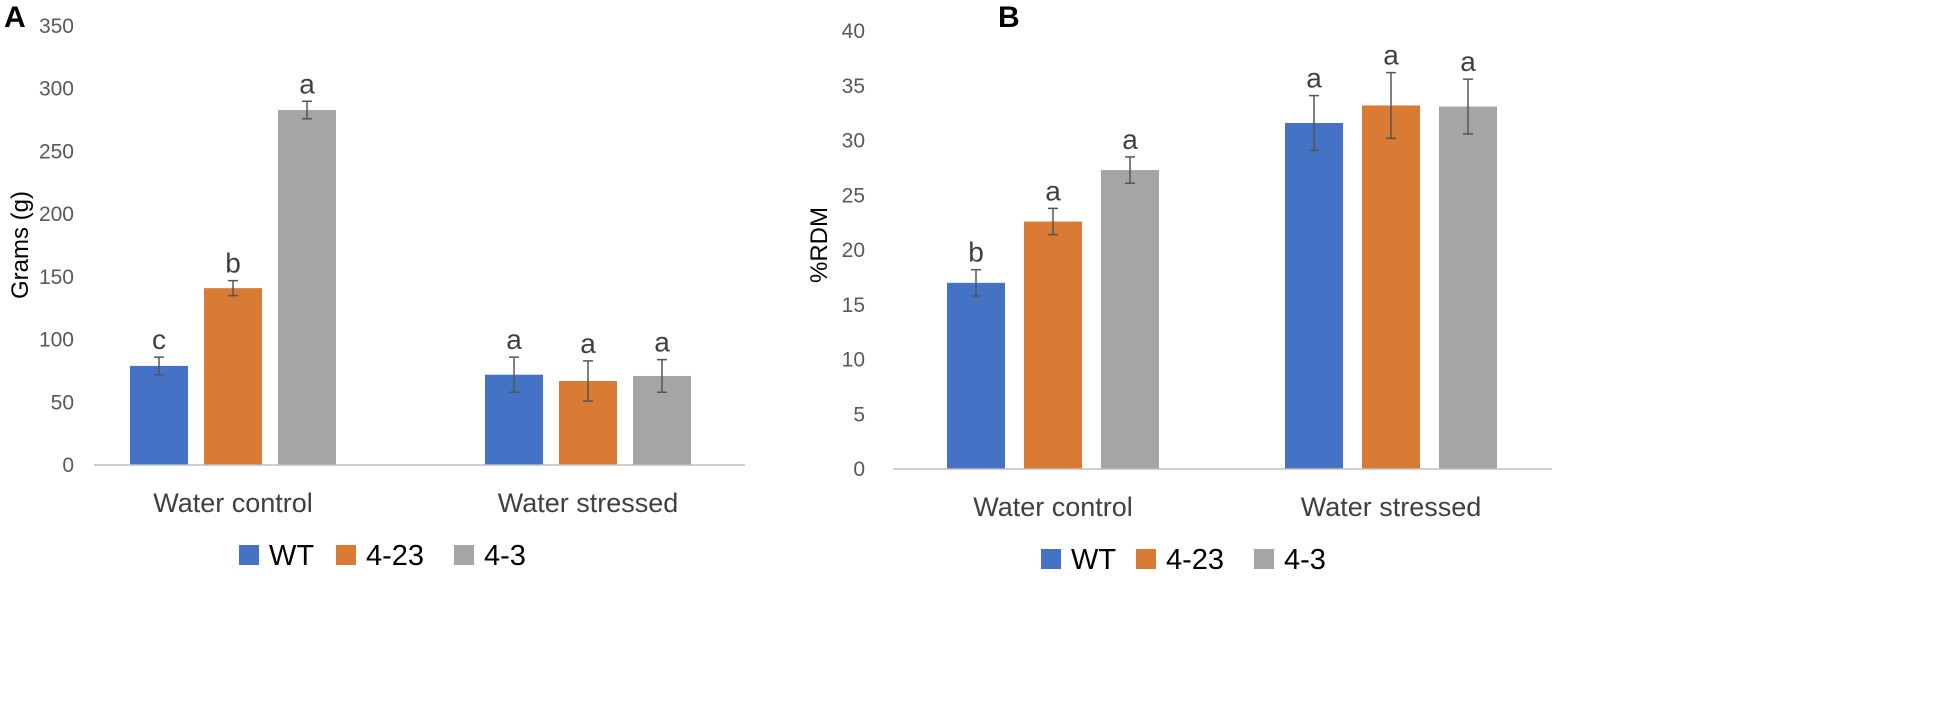 The height and width of the screenshot is (719, 1954). What do you see at coordinates (853, 31) in the screenshot?
I see `panel-b-y-tick-label: 40` at bounding box center [853, 31].